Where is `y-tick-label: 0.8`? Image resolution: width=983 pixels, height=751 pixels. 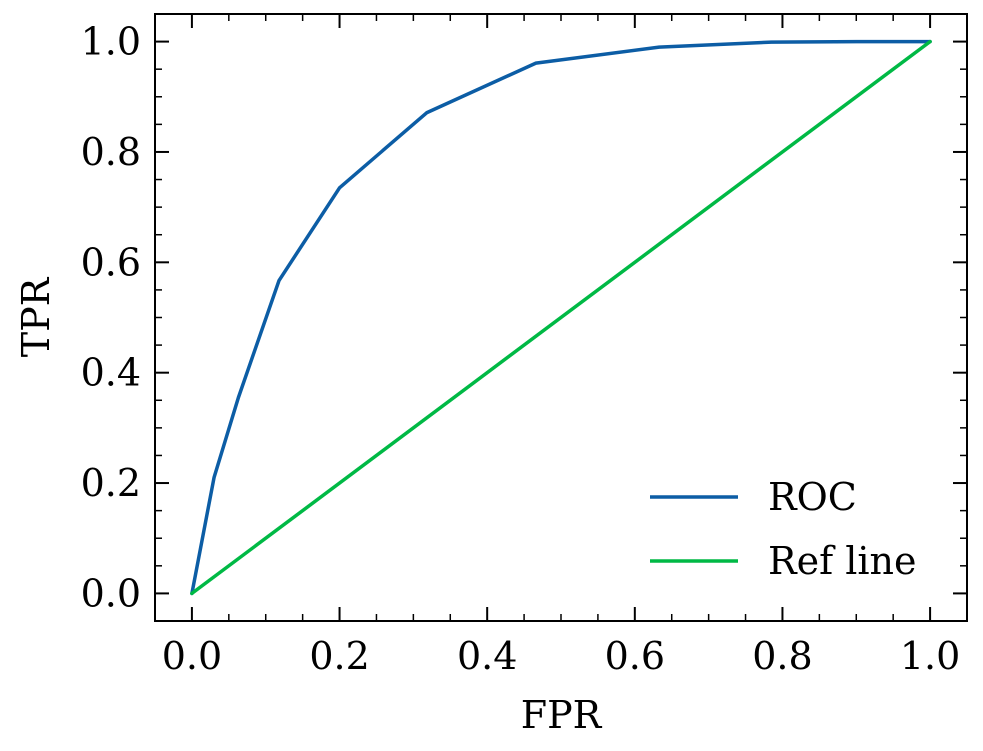 y-tick-label: 0.8 is located at coordinates (111, 152).